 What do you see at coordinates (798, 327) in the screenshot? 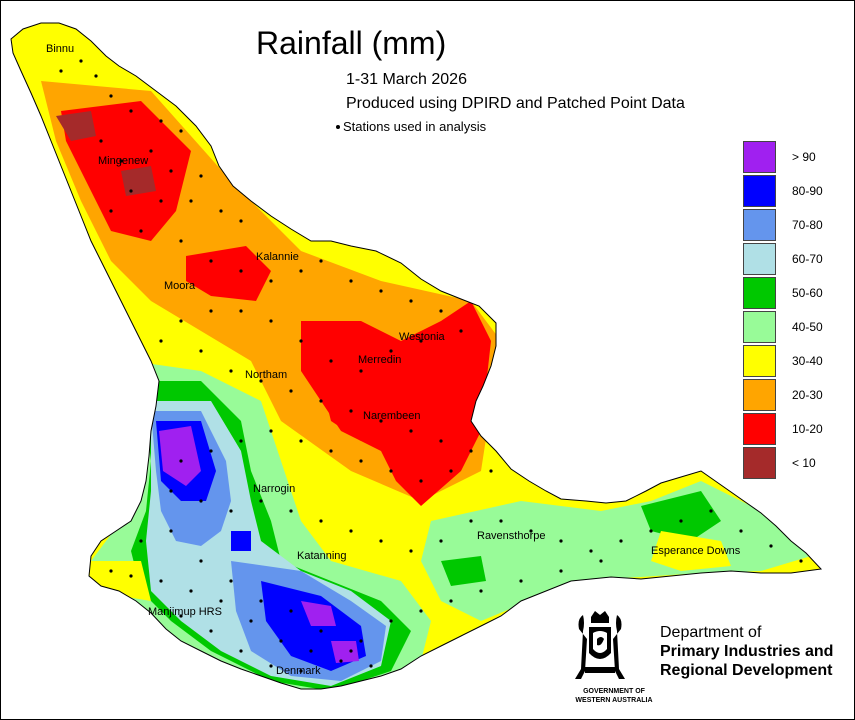
I see `legend-row: 40-50` at bounding box center [798, 327].